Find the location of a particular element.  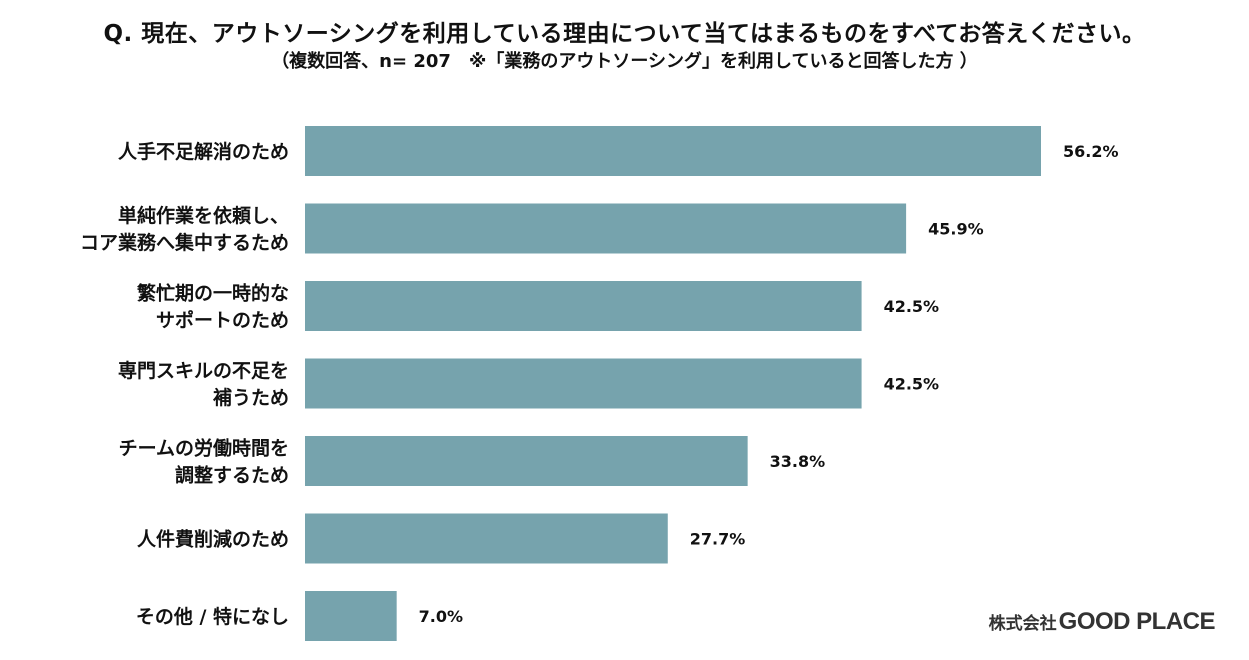

category-label-6-line-1: 人件費削減のため is located at coordinates (213, 539).